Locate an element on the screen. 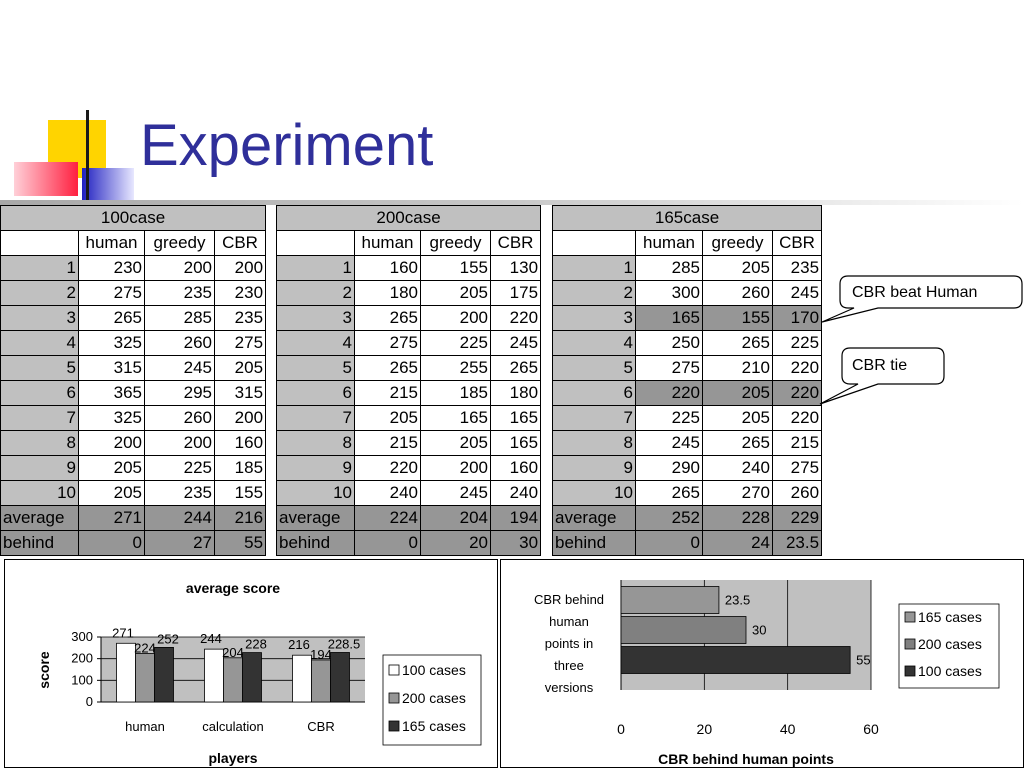 The width and height of the screenshot is (1024, 772). table-row: 8 200 200 160 is located at coordinates (133, 443).